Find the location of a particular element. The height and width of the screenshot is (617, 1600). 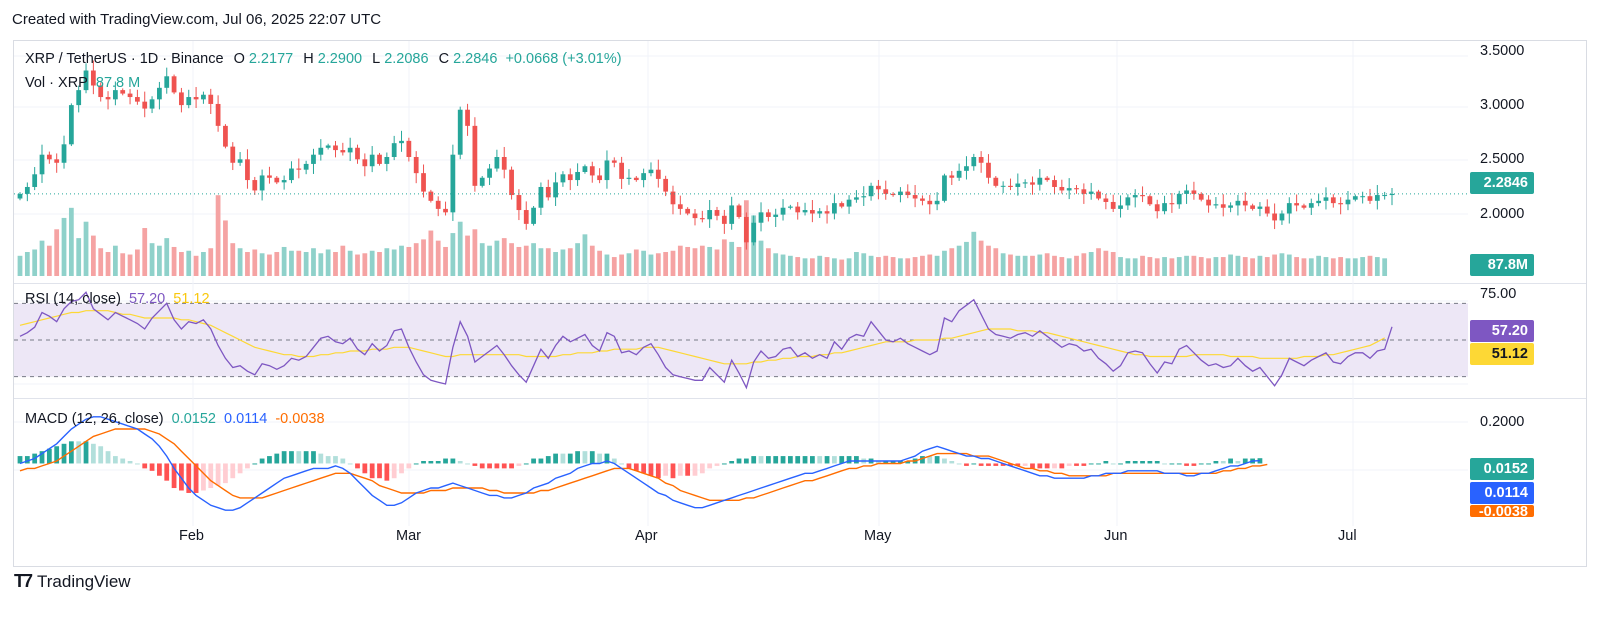

rsi-tick-label: 75.00 is located at coordinates (1498, 294).